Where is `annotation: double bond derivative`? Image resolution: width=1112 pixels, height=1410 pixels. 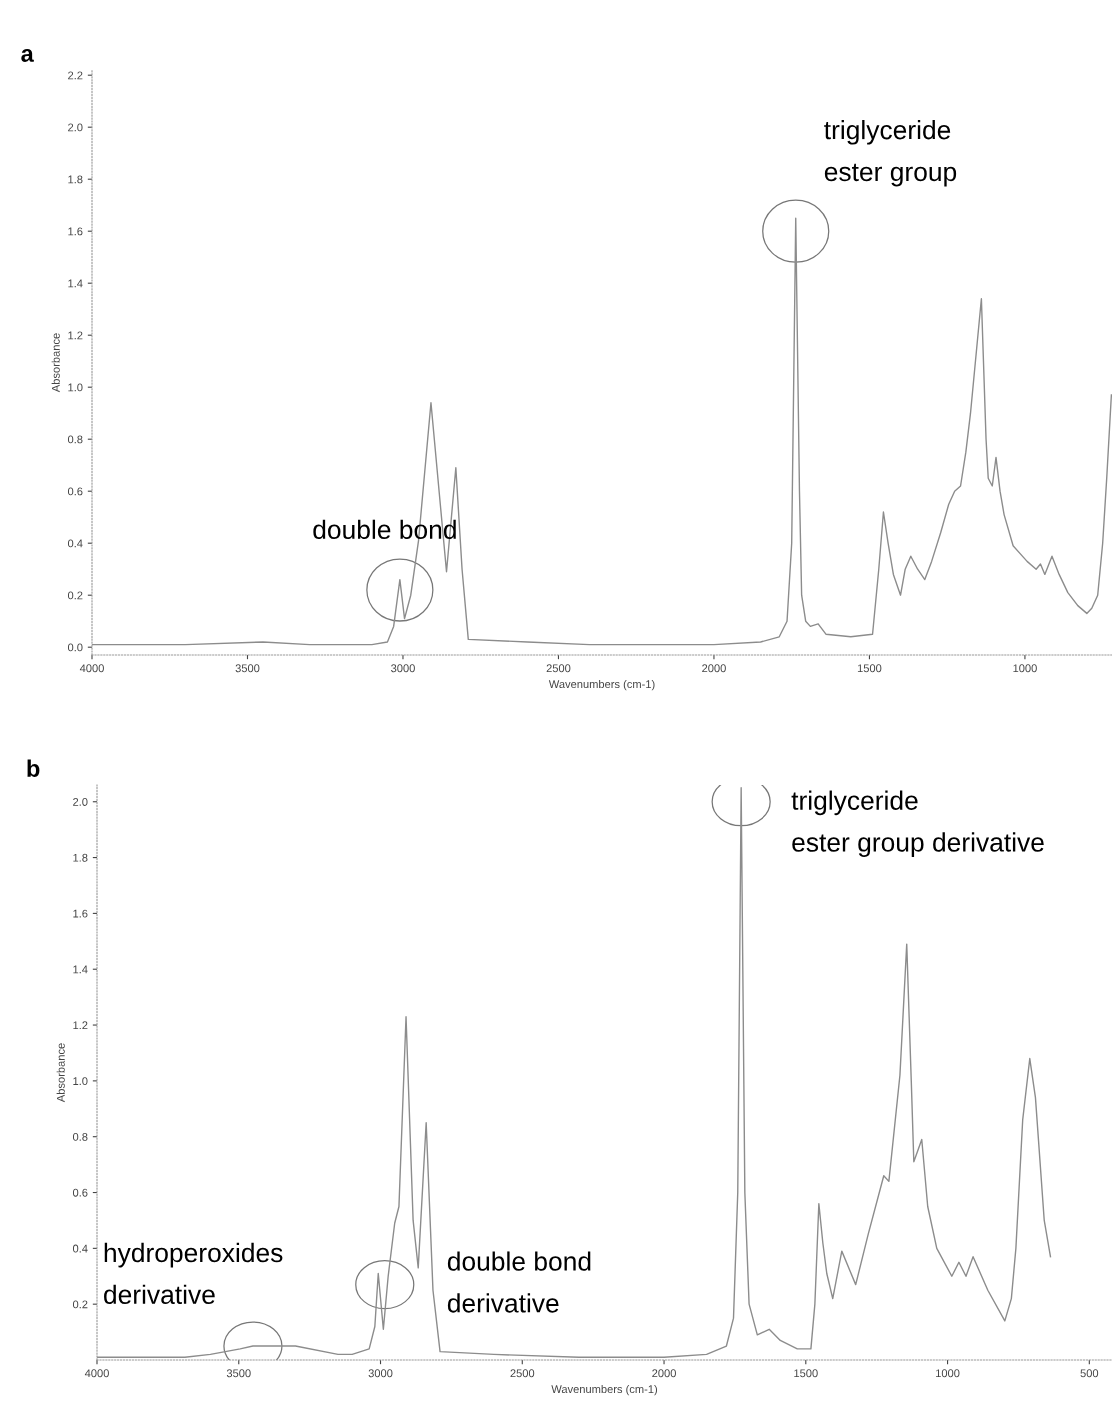 annotation: double bond derivative is located at coordinates (519, 1282).